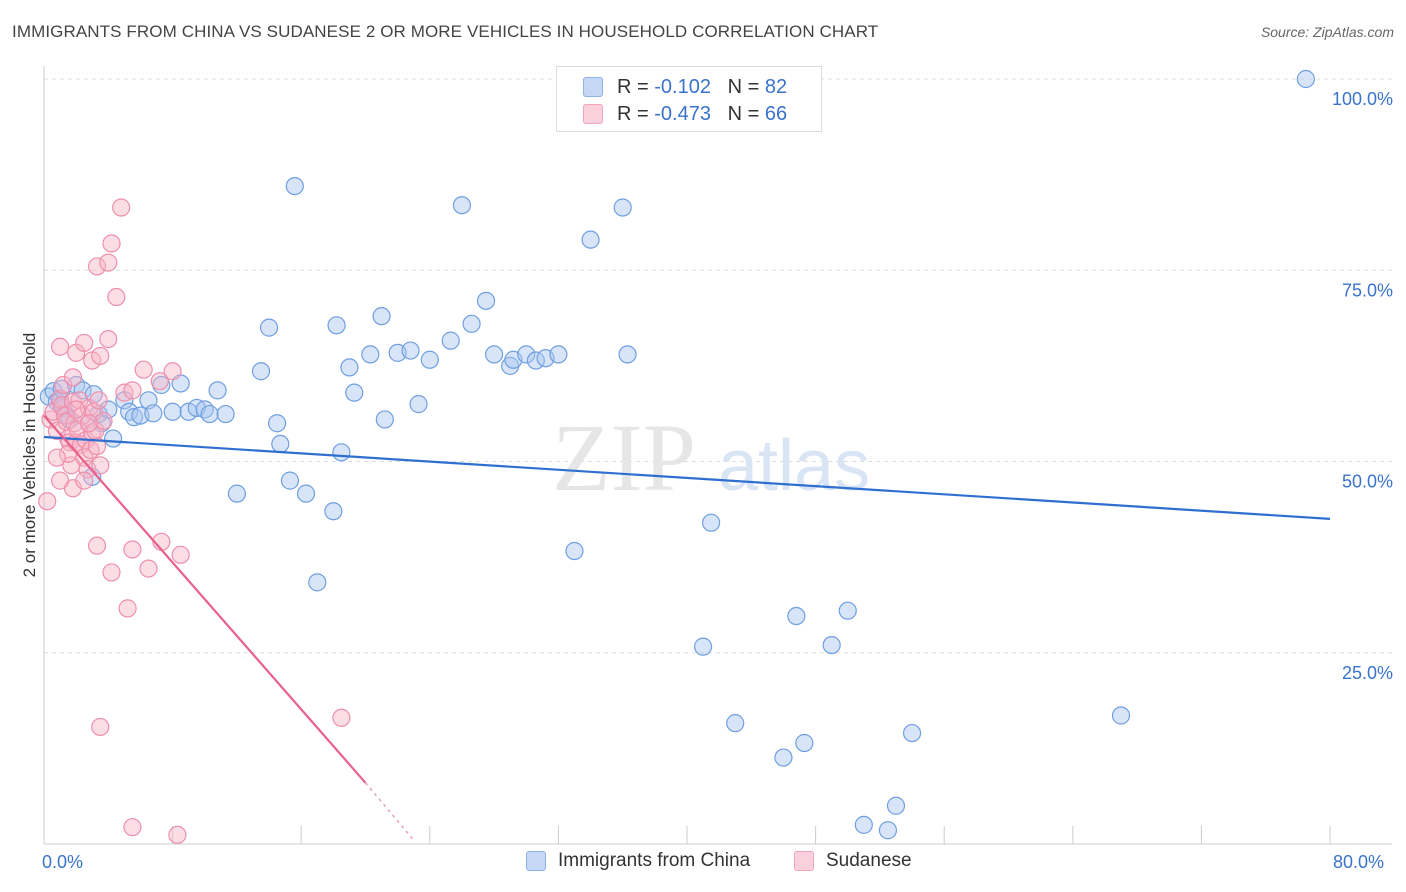 Image resolution: width=1406 pixels, height=892 pixels. I want to click on zipatlas-watermark: ZIP atlas, so click(711, 457).